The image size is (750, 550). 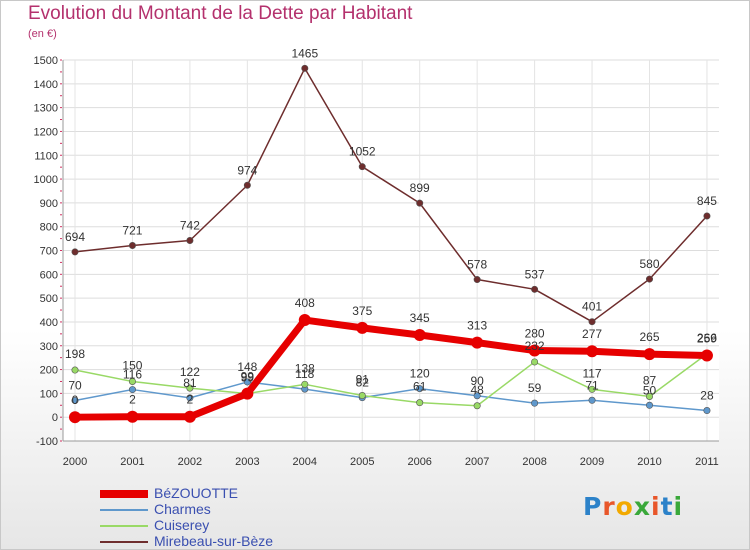 I want to click on data-label: 116, so click(x=132, y=375).